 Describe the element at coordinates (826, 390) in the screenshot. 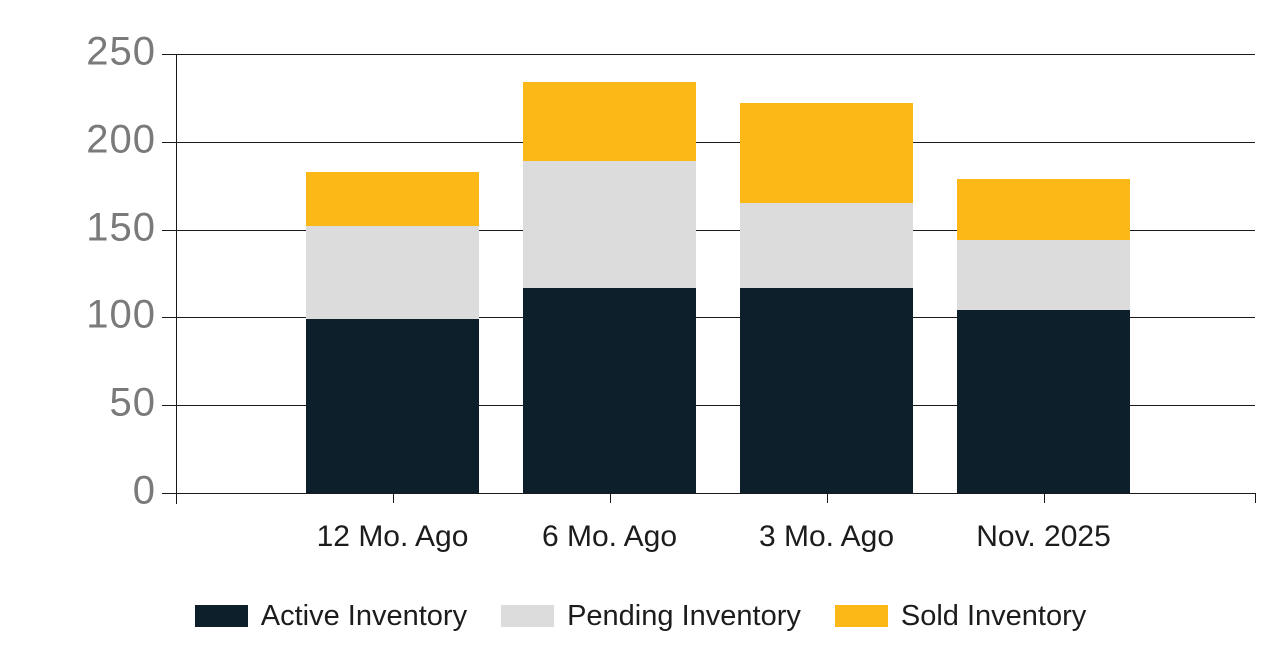

I see `bar-3-segment-active-inventory` at that location.